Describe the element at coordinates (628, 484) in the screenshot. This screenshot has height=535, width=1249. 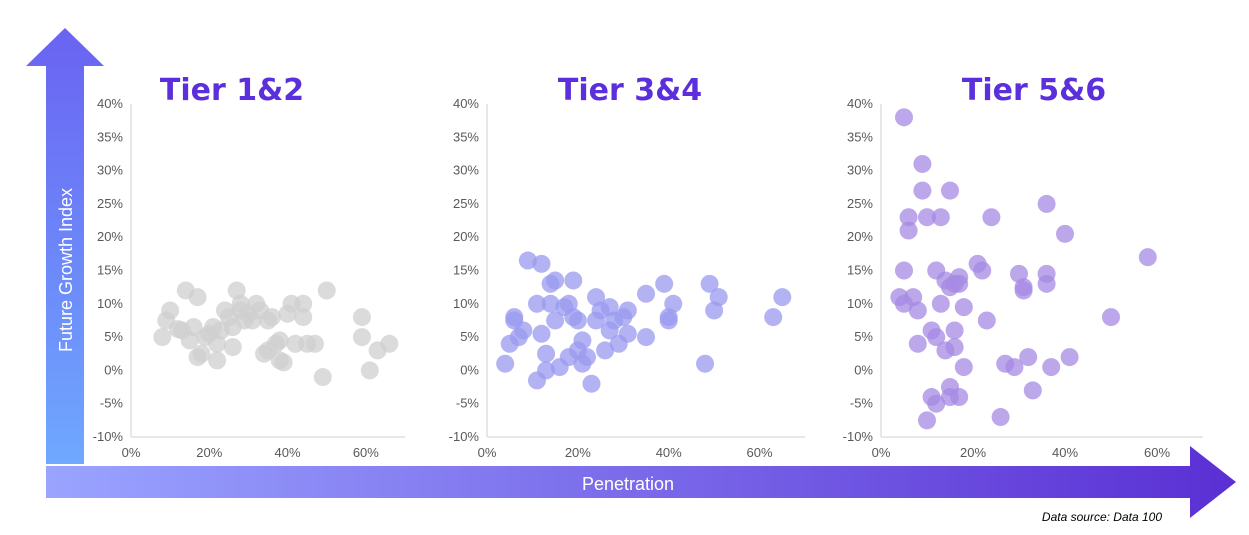
I see `x-axis-label: Penetration` at that location.